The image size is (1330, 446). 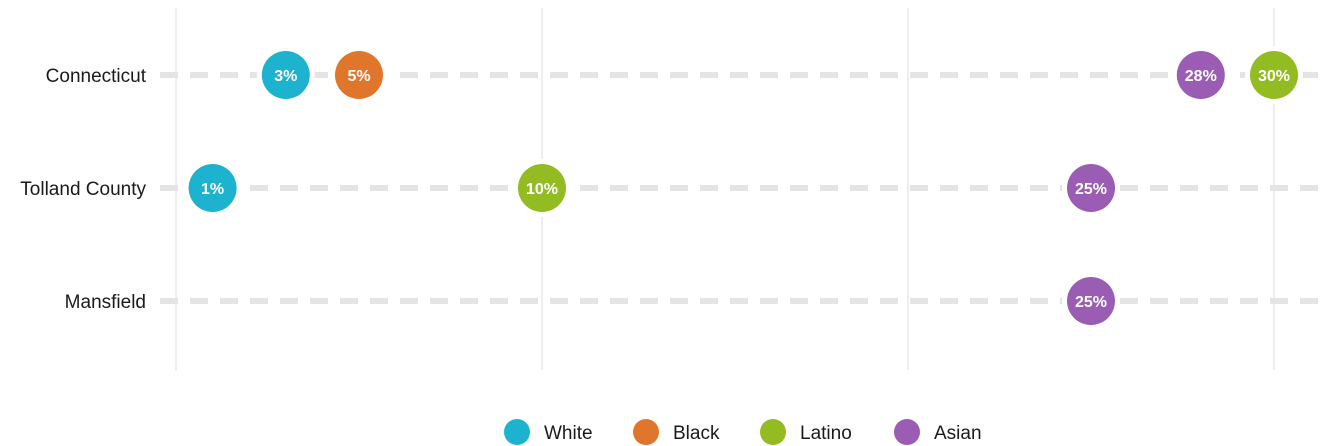 I want to click on legend-label: Asian, so click(x=958, y=433).